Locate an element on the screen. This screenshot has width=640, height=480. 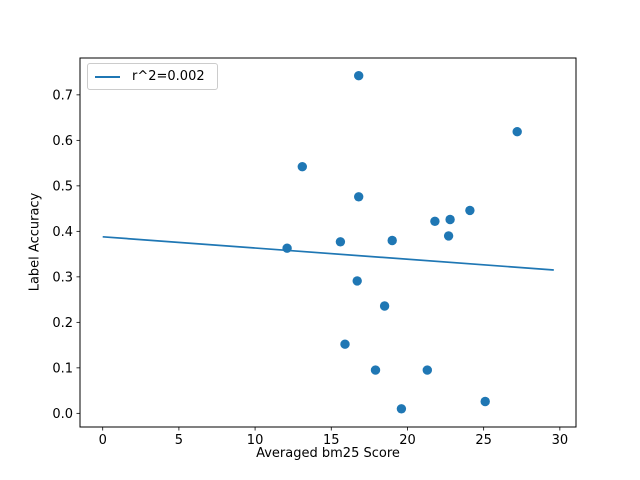
legend-line-swatch is located at coordinates (107, 76).